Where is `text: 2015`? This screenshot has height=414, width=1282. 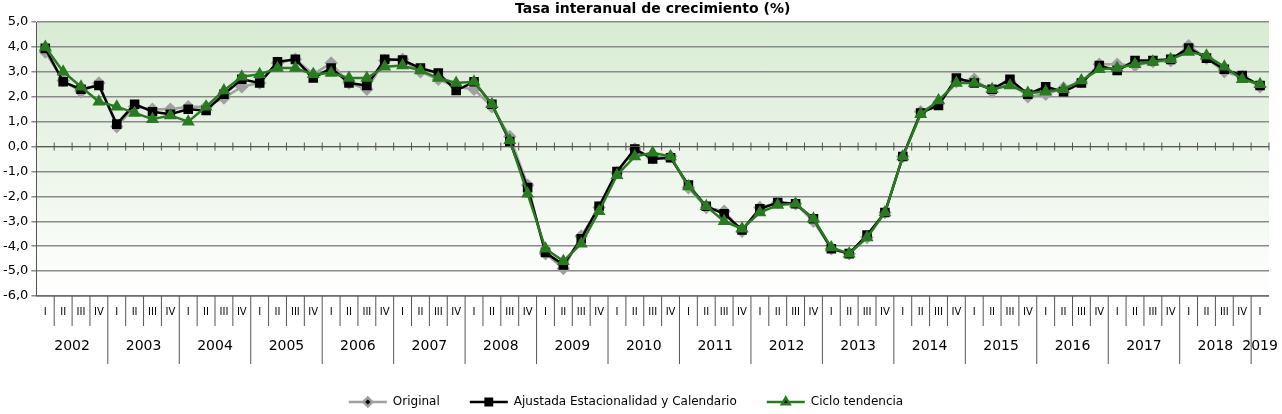
text: 2015 is located at coordinates (1001, 344).